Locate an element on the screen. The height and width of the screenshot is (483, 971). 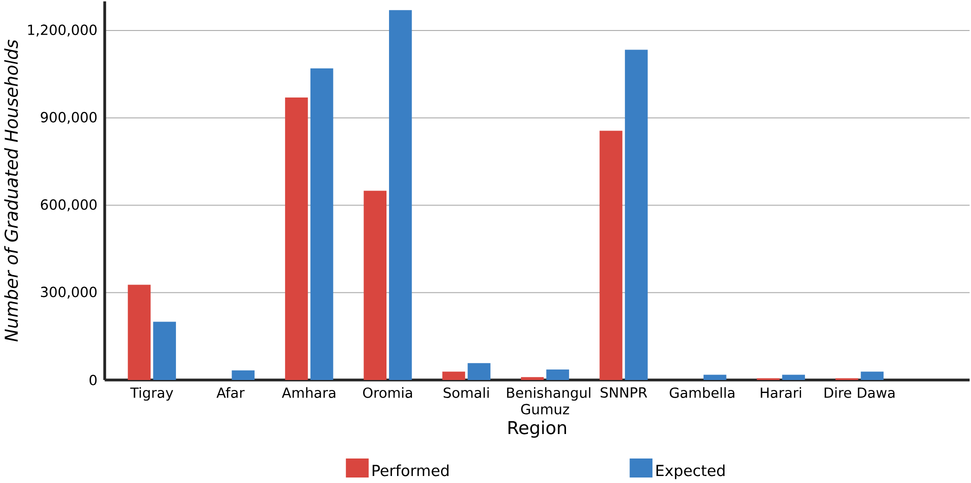
x-tick-label: Harari is located at coordinates (781, 392).